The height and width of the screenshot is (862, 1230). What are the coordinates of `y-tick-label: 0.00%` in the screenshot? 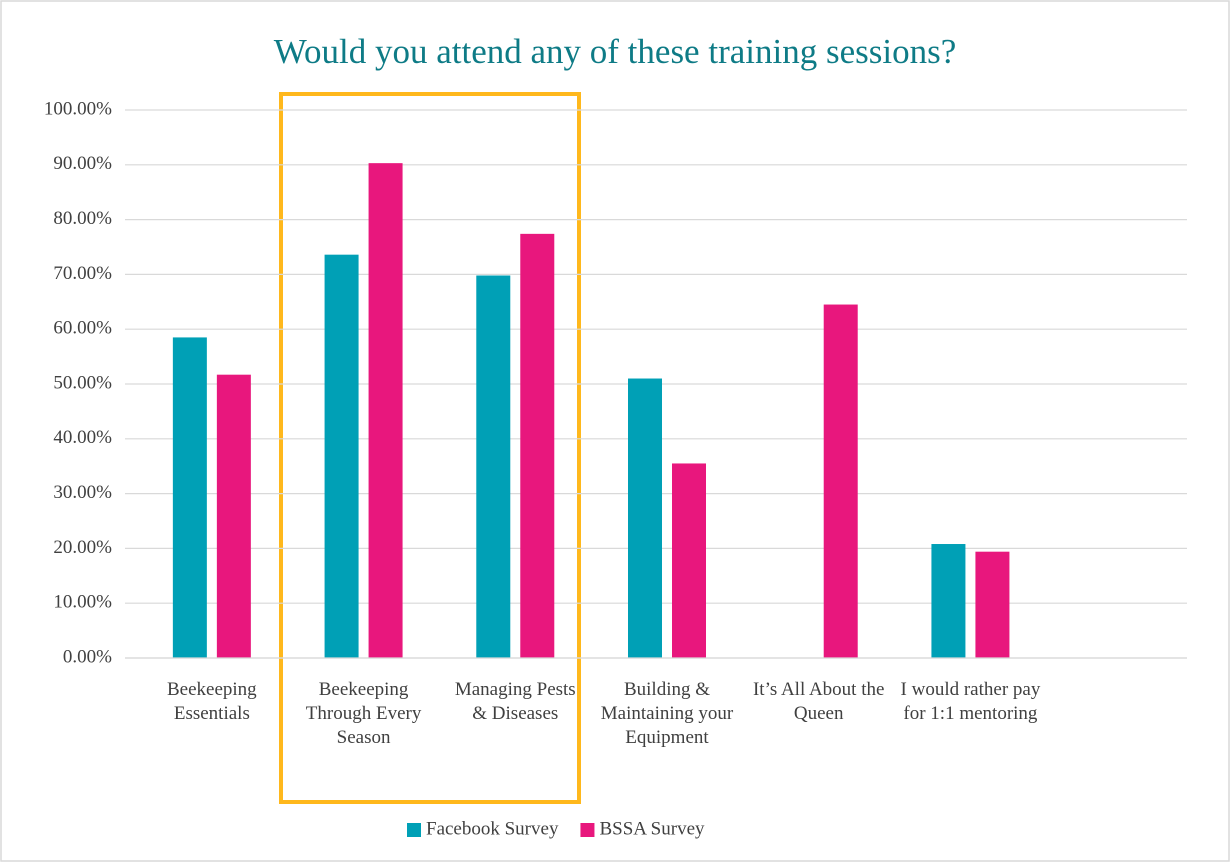 It's located at (87, 656).